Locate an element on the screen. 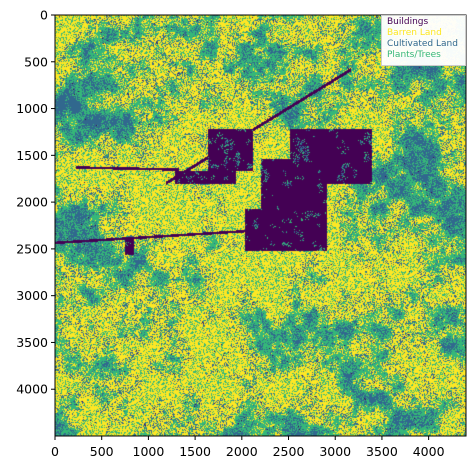 This screenshot has height=469, width=476. x-tick-label: 0 is located at coordinates (55, 451).